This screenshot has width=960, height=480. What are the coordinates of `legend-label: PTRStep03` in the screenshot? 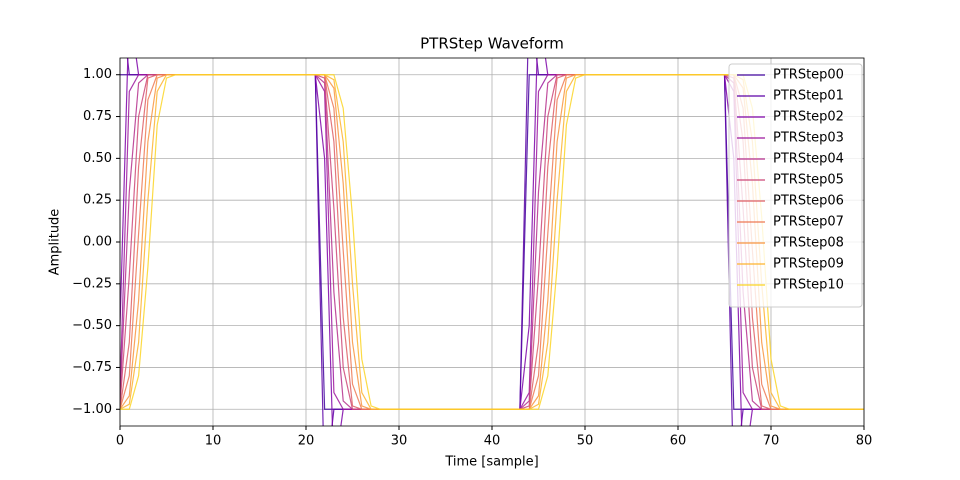 It's located at (808, 138).